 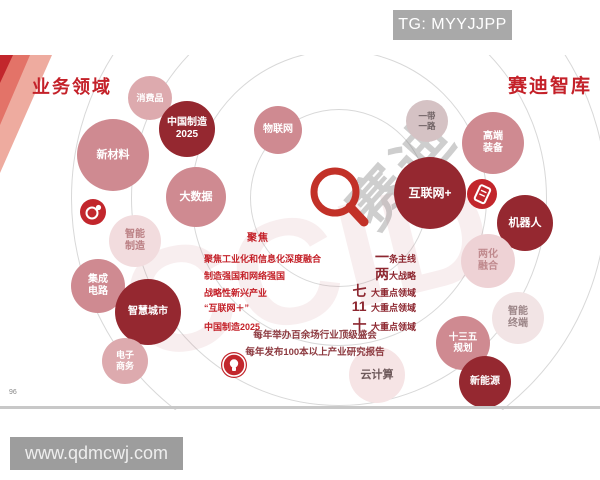 I want to click on bubble-iot: 物联网, so click(x=278, y=130).